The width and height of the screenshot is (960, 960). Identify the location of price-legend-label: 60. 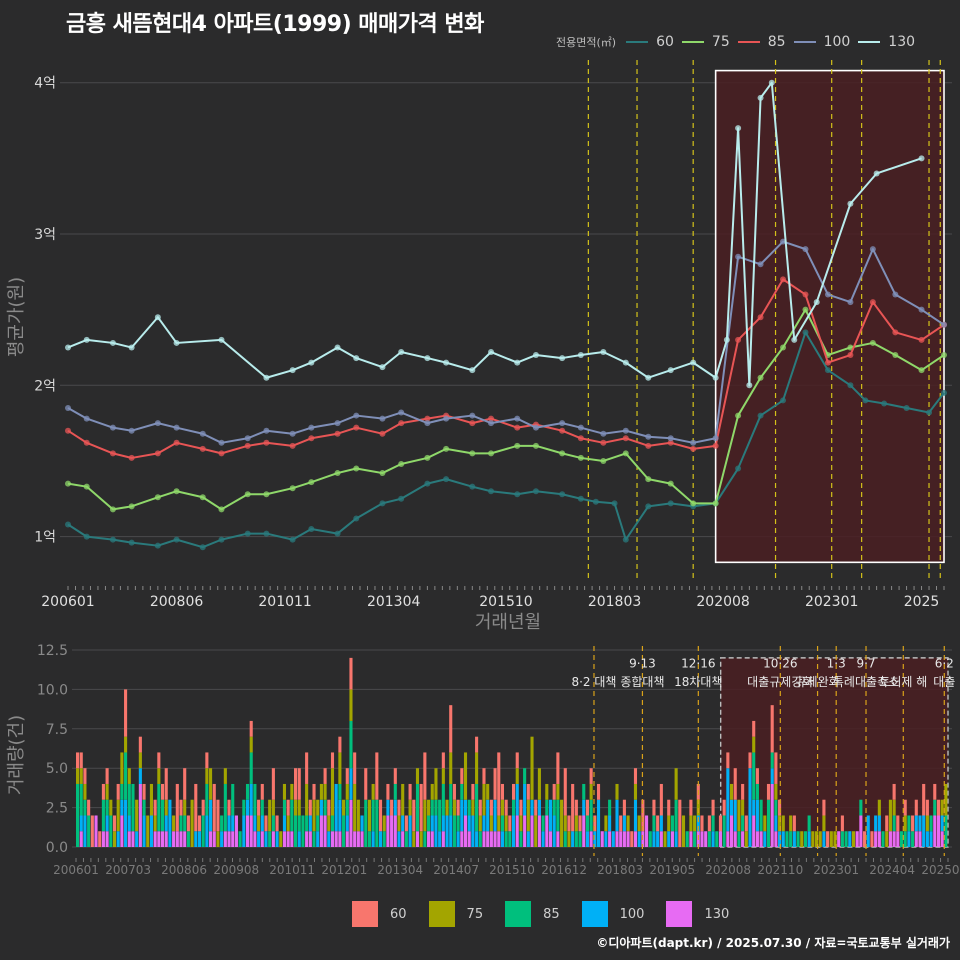
(665, 42).